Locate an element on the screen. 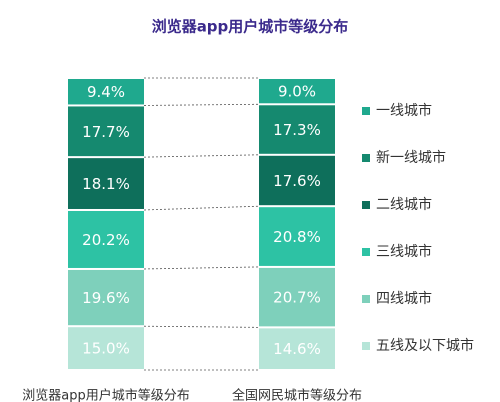 This screenshot has width=500, height=402. value-label: 17.6% is located at coordinates (297, 181).